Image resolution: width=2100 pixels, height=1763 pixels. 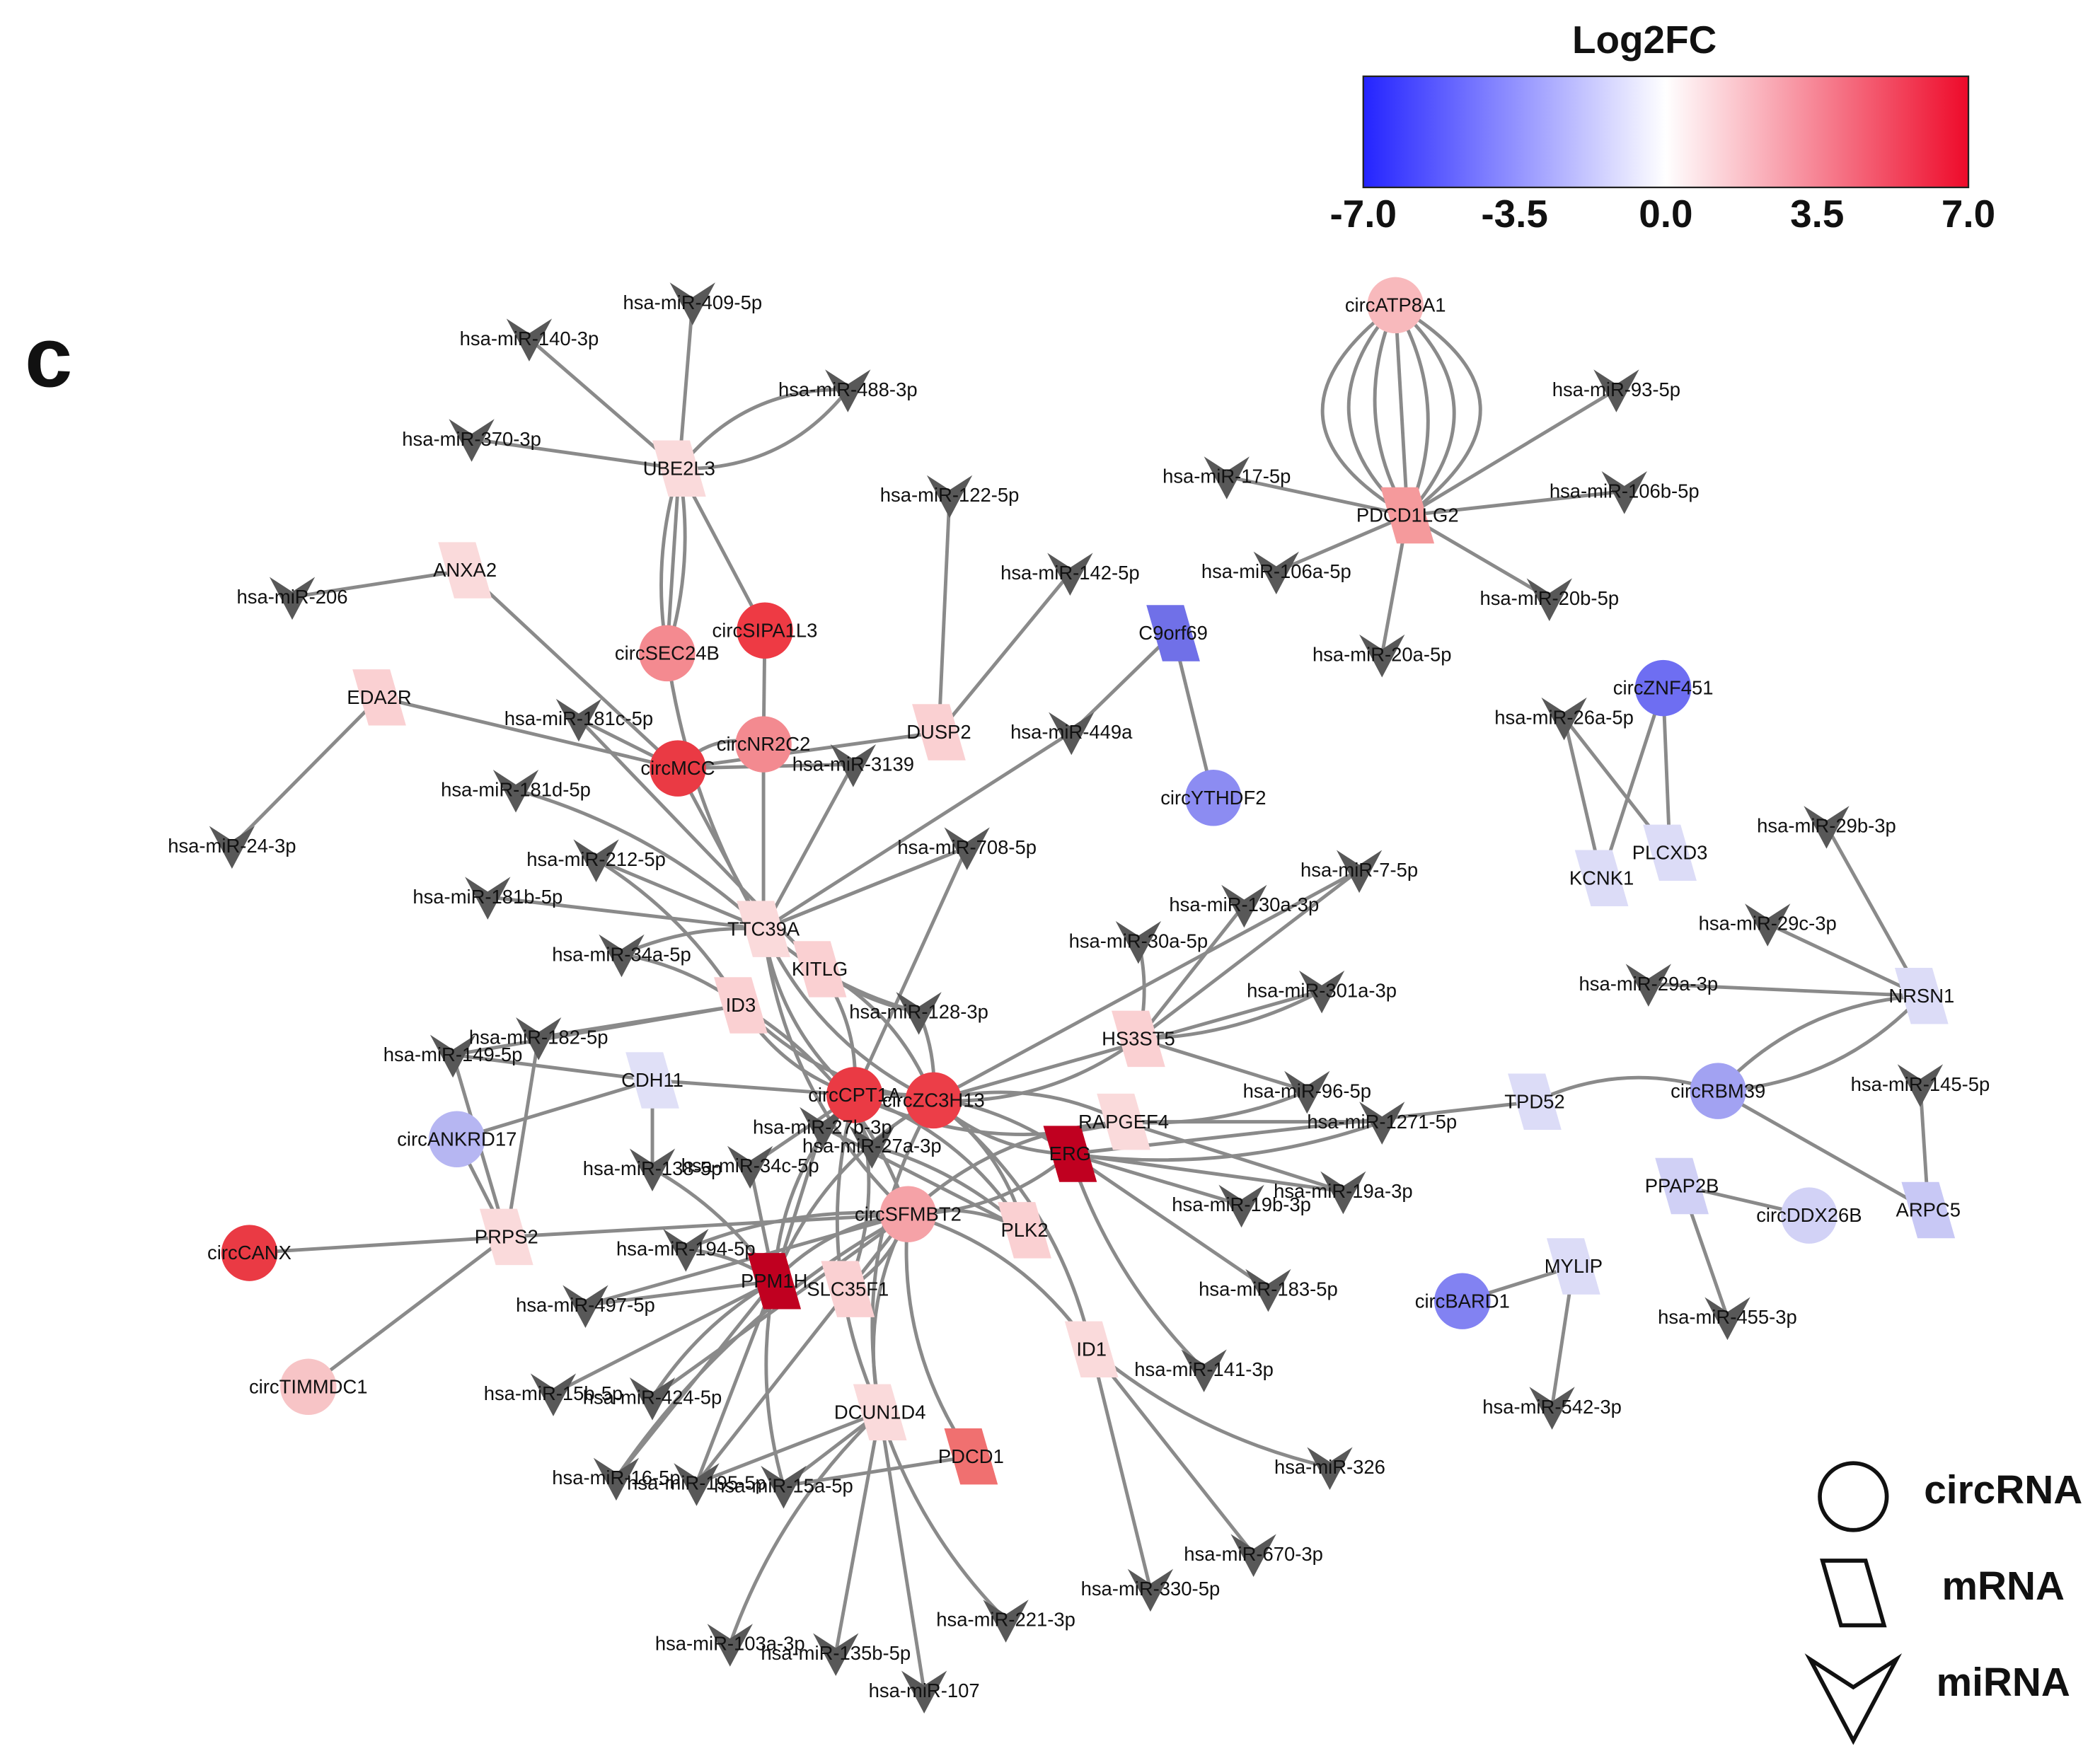 I want to click on node-label: circSIPA1L3, so click(x=765, y=630).